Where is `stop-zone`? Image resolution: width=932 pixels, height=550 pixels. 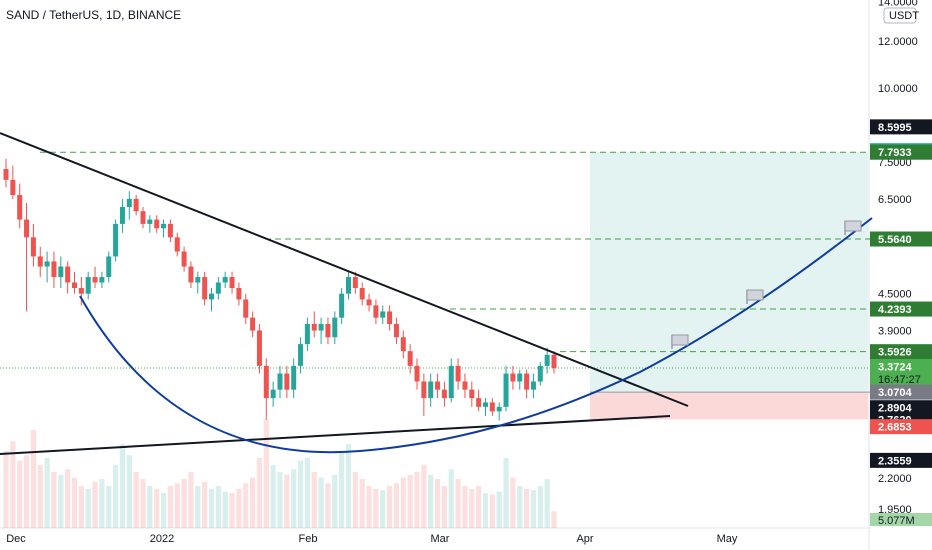
stop-zone is located at coordinates (729, 406).